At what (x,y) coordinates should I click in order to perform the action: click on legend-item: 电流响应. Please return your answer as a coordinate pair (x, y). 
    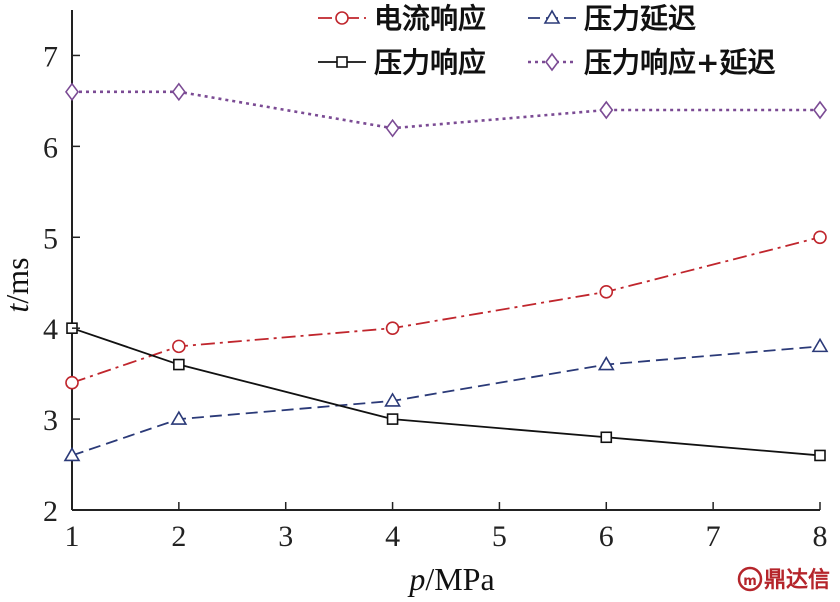
    Looking at the image, I should click on (402, 18).